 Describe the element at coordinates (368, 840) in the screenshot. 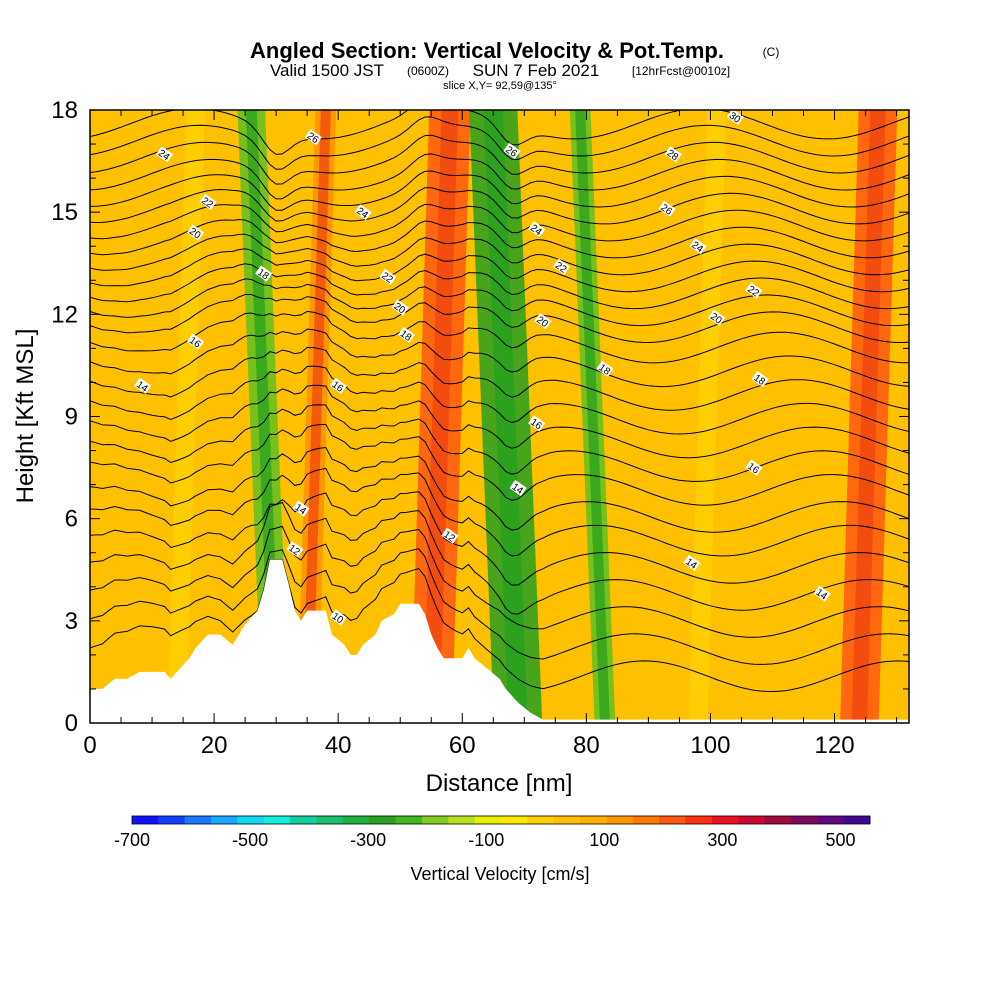

I see `colorbar-tick-label: -300` at that location.